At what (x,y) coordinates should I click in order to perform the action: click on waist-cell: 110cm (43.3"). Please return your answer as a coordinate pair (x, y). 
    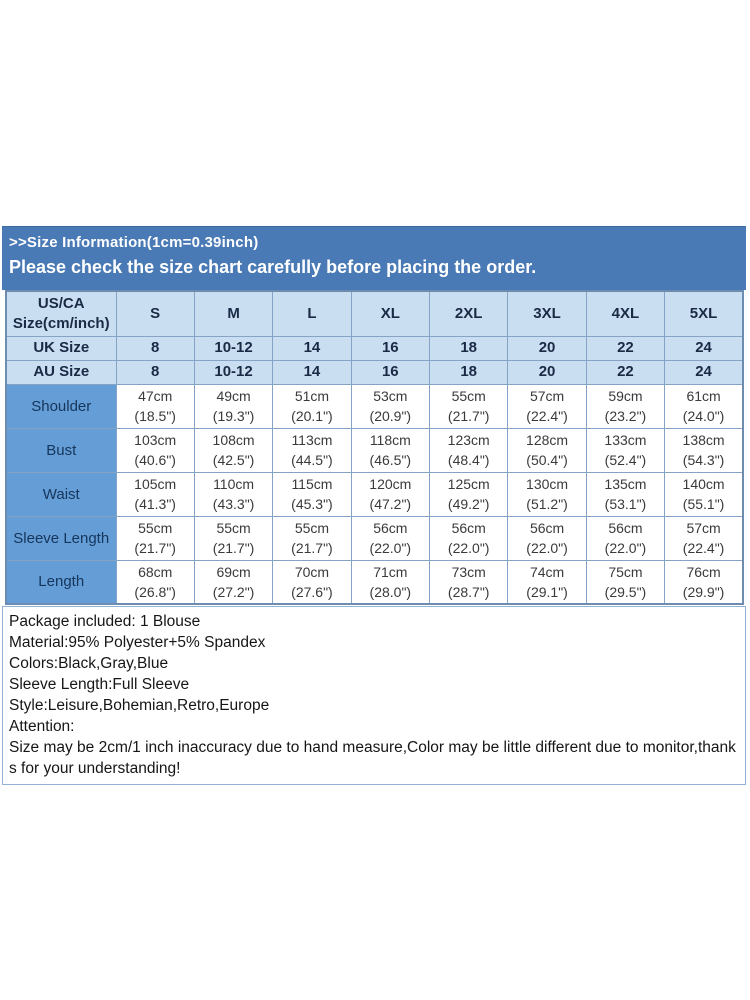
    Looking at the image, I should click on (233, 494).